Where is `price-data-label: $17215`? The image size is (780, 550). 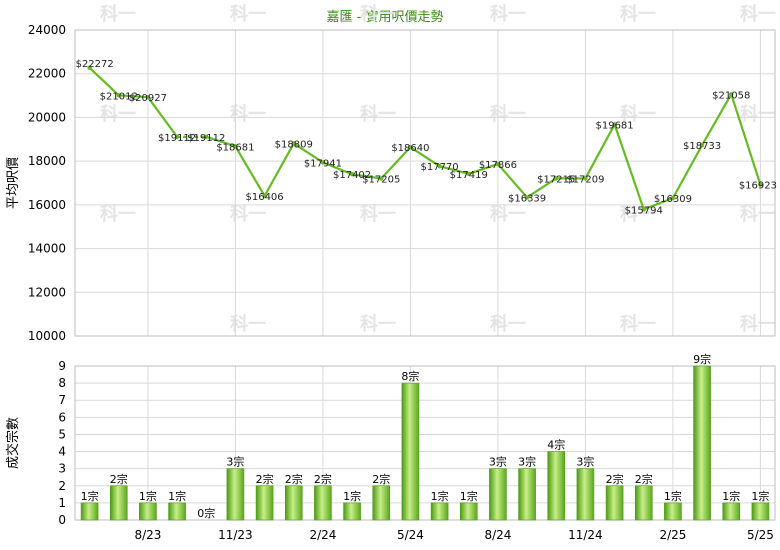 price-data-label: $17215 is located at coordinates (556, 179).